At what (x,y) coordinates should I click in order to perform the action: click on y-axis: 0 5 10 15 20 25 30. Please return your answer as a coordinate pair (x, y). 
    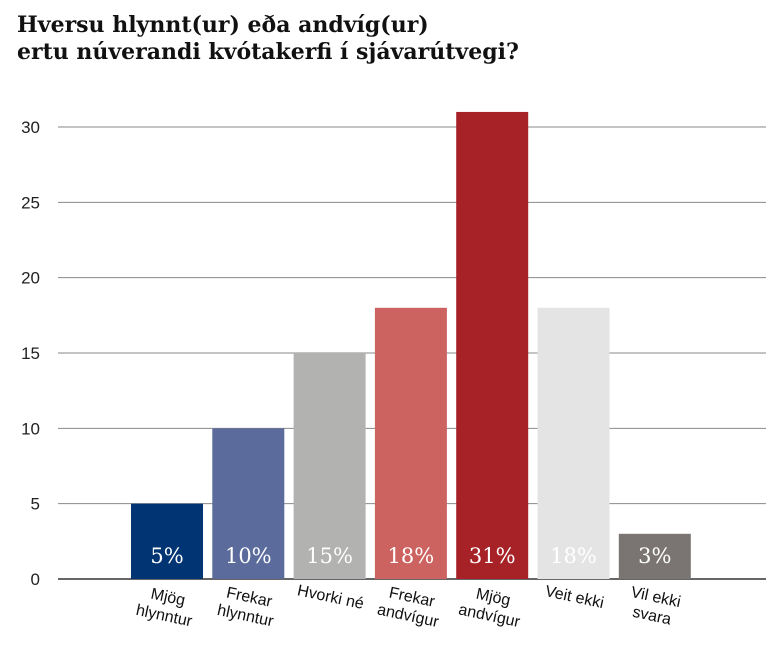
    Looking at the image, I should click on (30, 353).